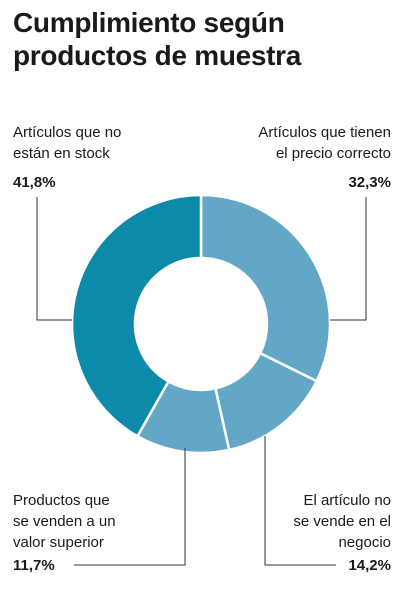 The image size is (415, 603). What do you see at coordinates (324, 143) in the screenshot?
I see `label-correct-price: Artículos que tienen el precio correcto` at bounding box center [324, 143].